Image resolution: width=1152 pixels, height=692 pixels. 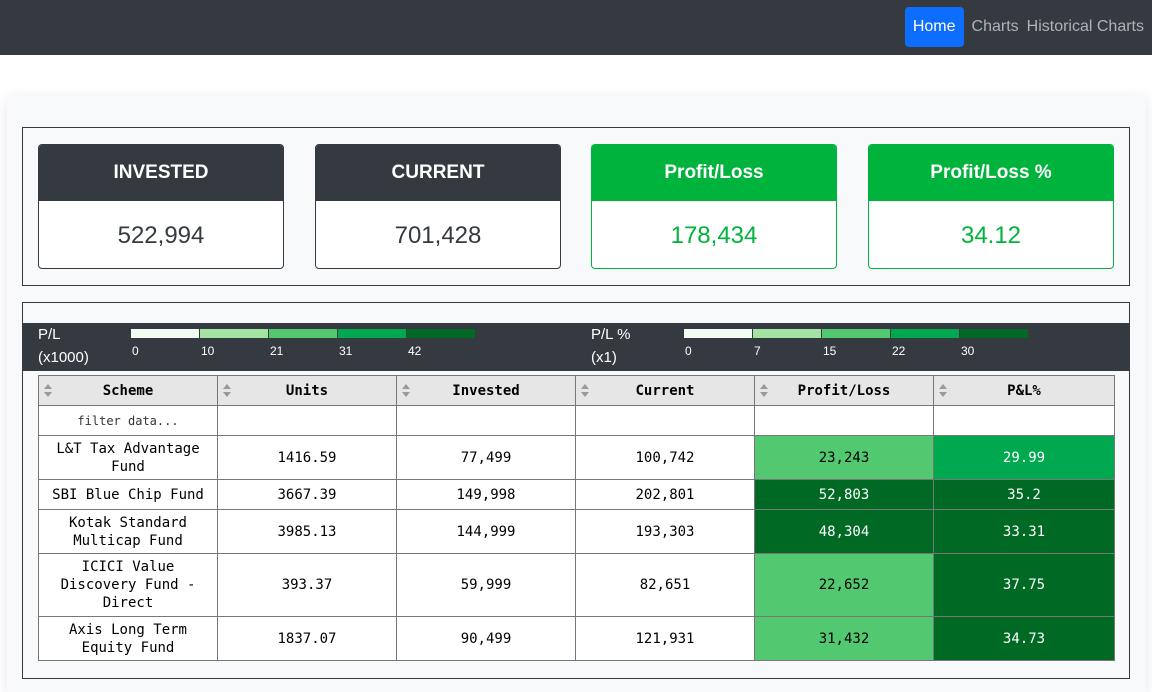 I want to click on pct-legend-unit: (x1), so click(x=604, y=357).